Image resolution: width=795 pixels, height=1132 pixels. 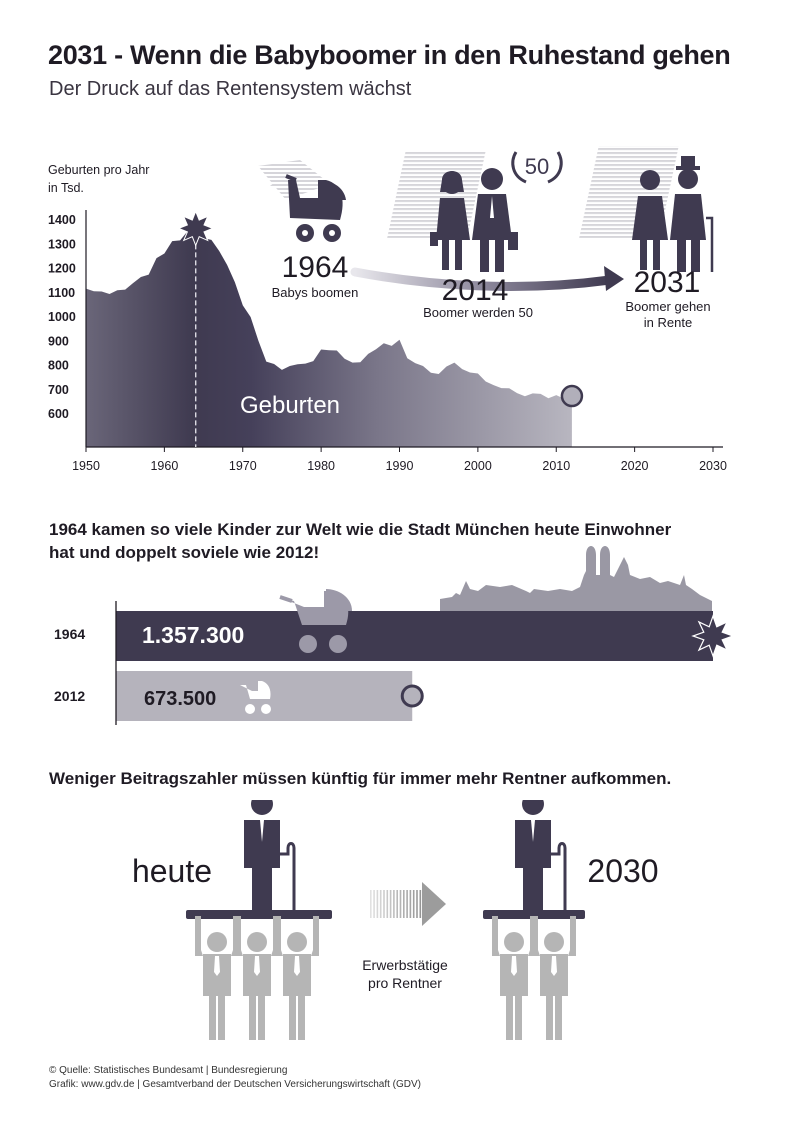 I want to click on middle-label-line2: pro Rentner, so click(x=405, y=983).